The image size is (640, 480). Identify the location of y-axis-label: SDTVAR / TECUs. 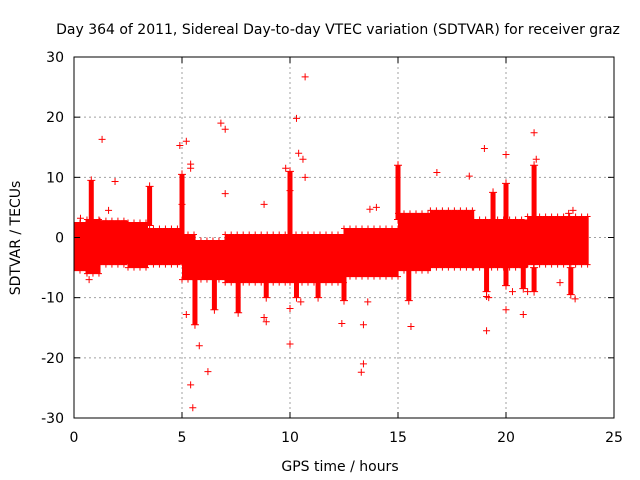
(16, 238).